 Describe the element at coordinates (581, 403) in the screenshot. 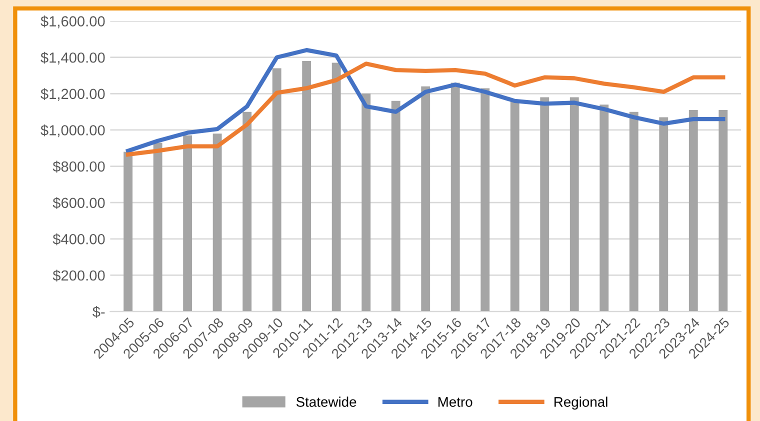

I see `legend-label: Regional` at that location.